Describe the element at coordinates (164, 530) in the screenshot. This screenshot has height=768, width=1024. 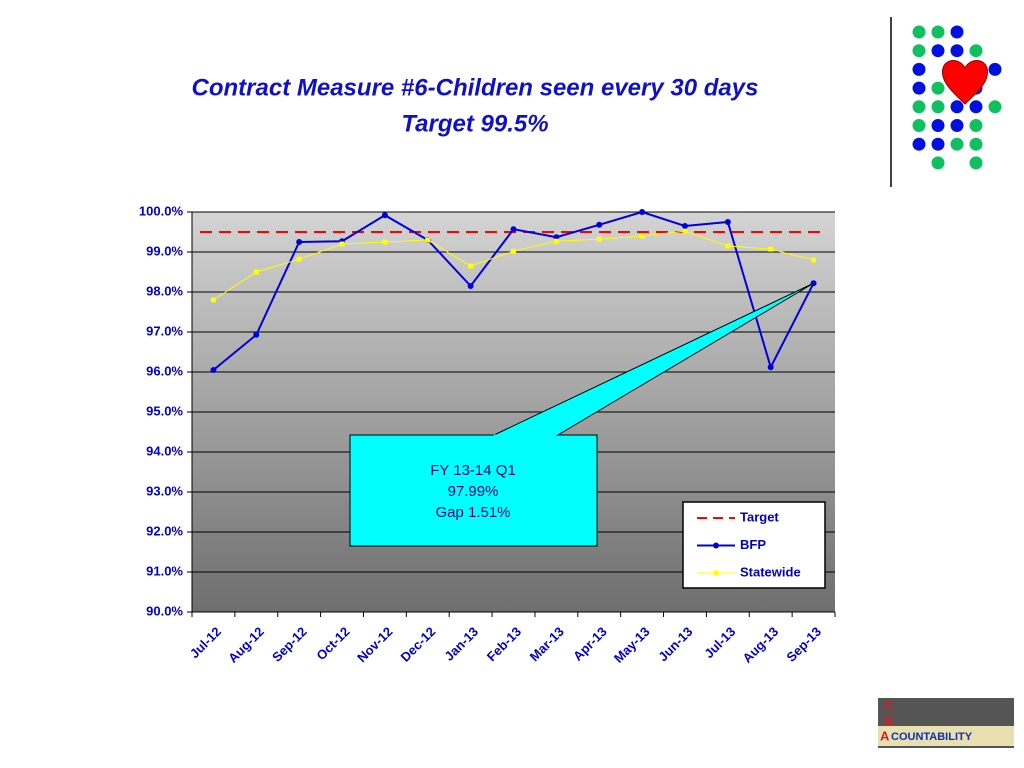
I see `y-tick-label: 92.0%` at that location.